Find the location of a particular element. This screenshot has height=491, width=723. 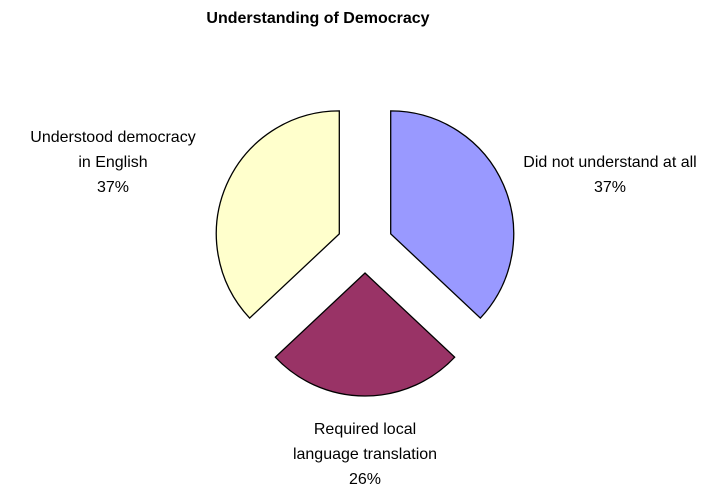

chart-title: Understanding of Democracy is located at coordinates (318, 18).